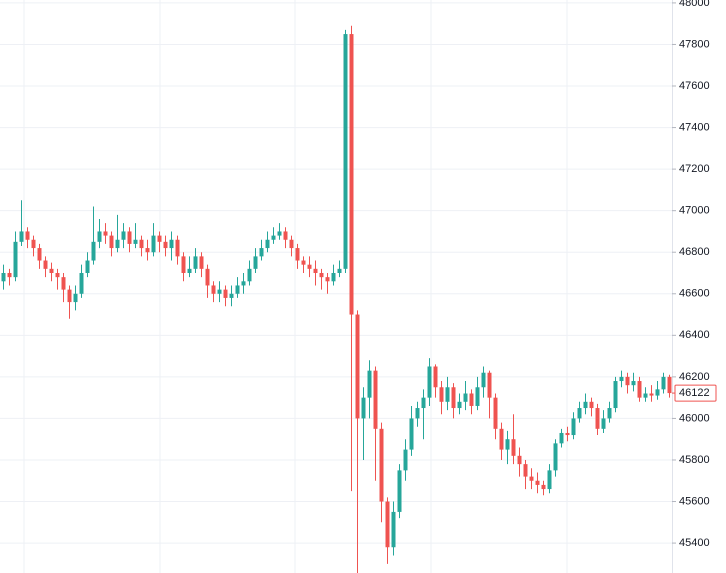 This screenshot has width=726, height=573. Describe the element at coordinates (694, 4) in the screenshot. I see `y-tick-label: 48000` at that location.